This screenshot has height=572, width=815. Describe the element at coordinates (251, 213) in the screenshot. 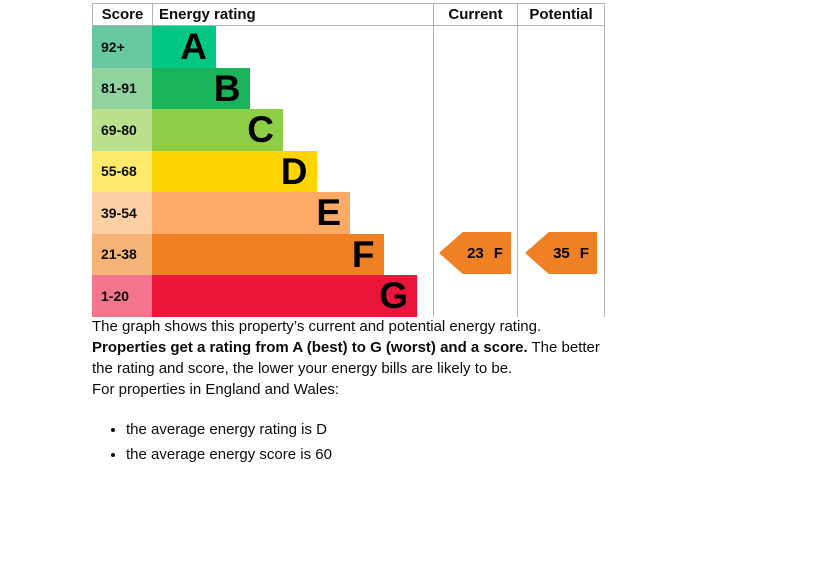

I see `band-bar-e: E` at that location.